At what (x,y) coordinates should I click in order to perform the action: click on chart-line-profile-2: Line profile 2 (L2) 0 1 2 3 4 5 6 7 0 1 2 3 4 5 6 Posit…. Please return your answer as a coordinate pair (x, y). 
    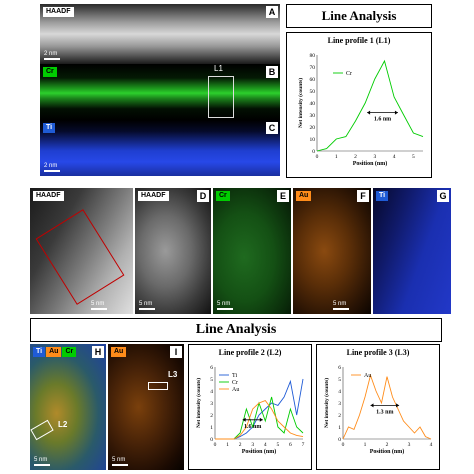
    Looking at the image, I should click on (250, 407).